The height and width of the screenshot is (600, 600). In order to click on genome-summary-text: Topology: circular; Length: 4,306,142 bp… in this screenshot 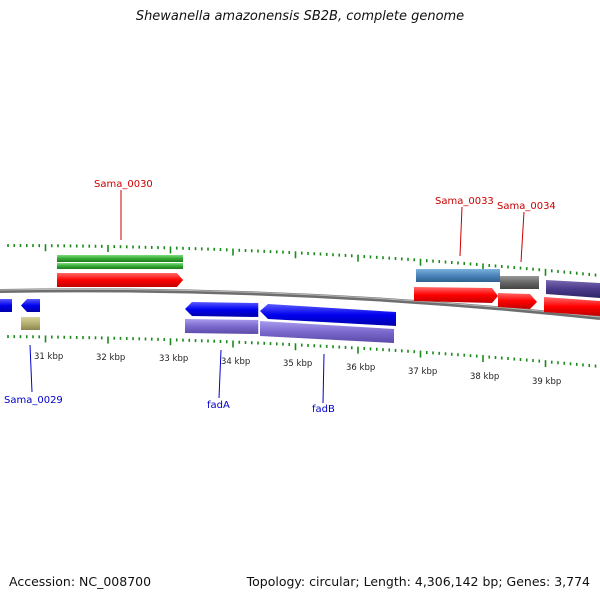, I will do `click(418, 581)`.